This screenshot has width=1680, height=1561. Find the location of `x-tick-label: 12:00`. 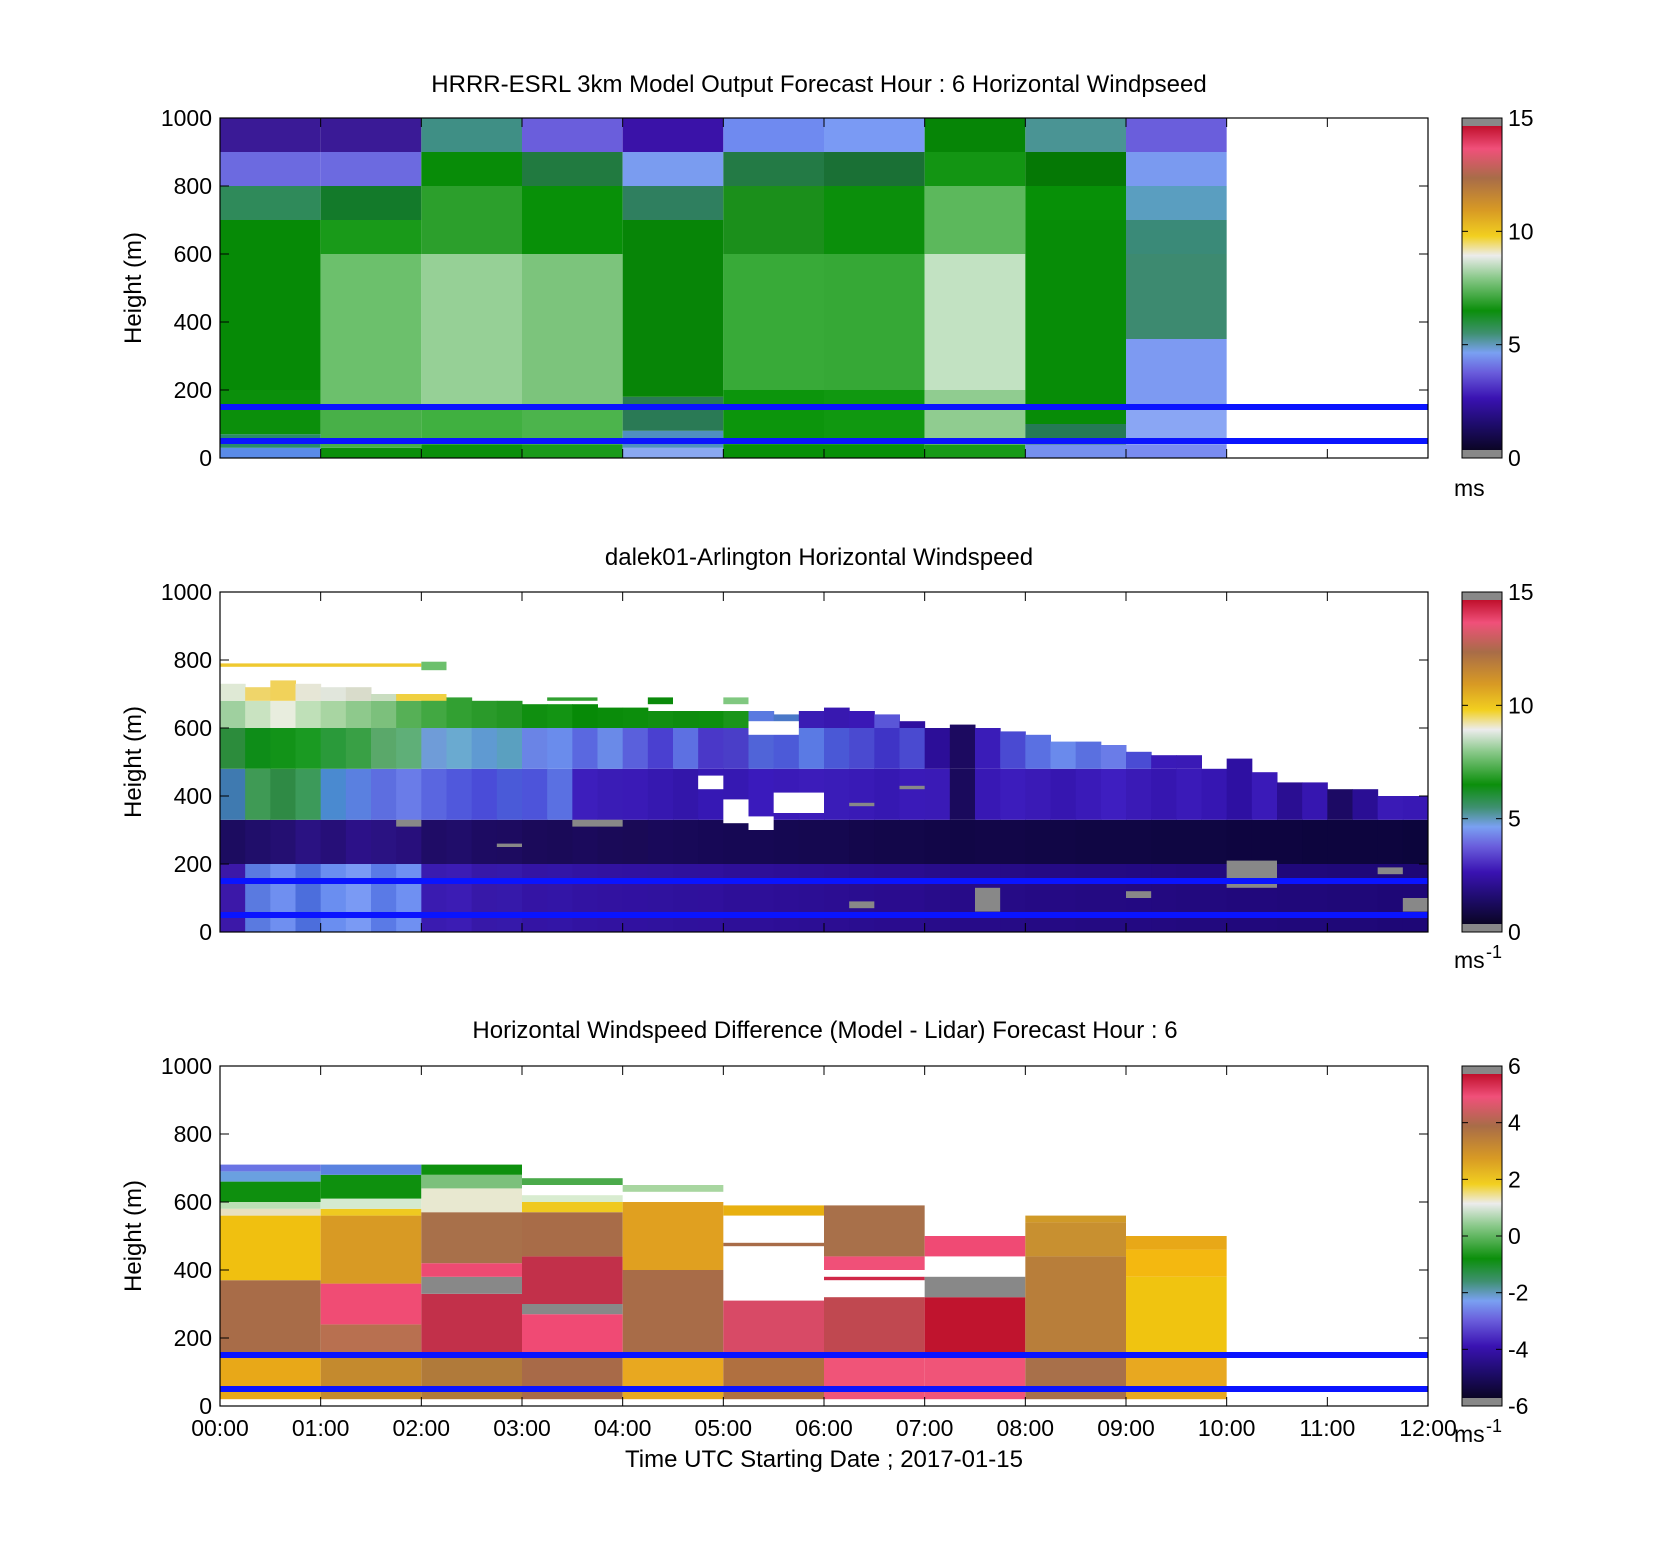

x-tick-label: 12:00 is located at coordinates (1428, 1428).